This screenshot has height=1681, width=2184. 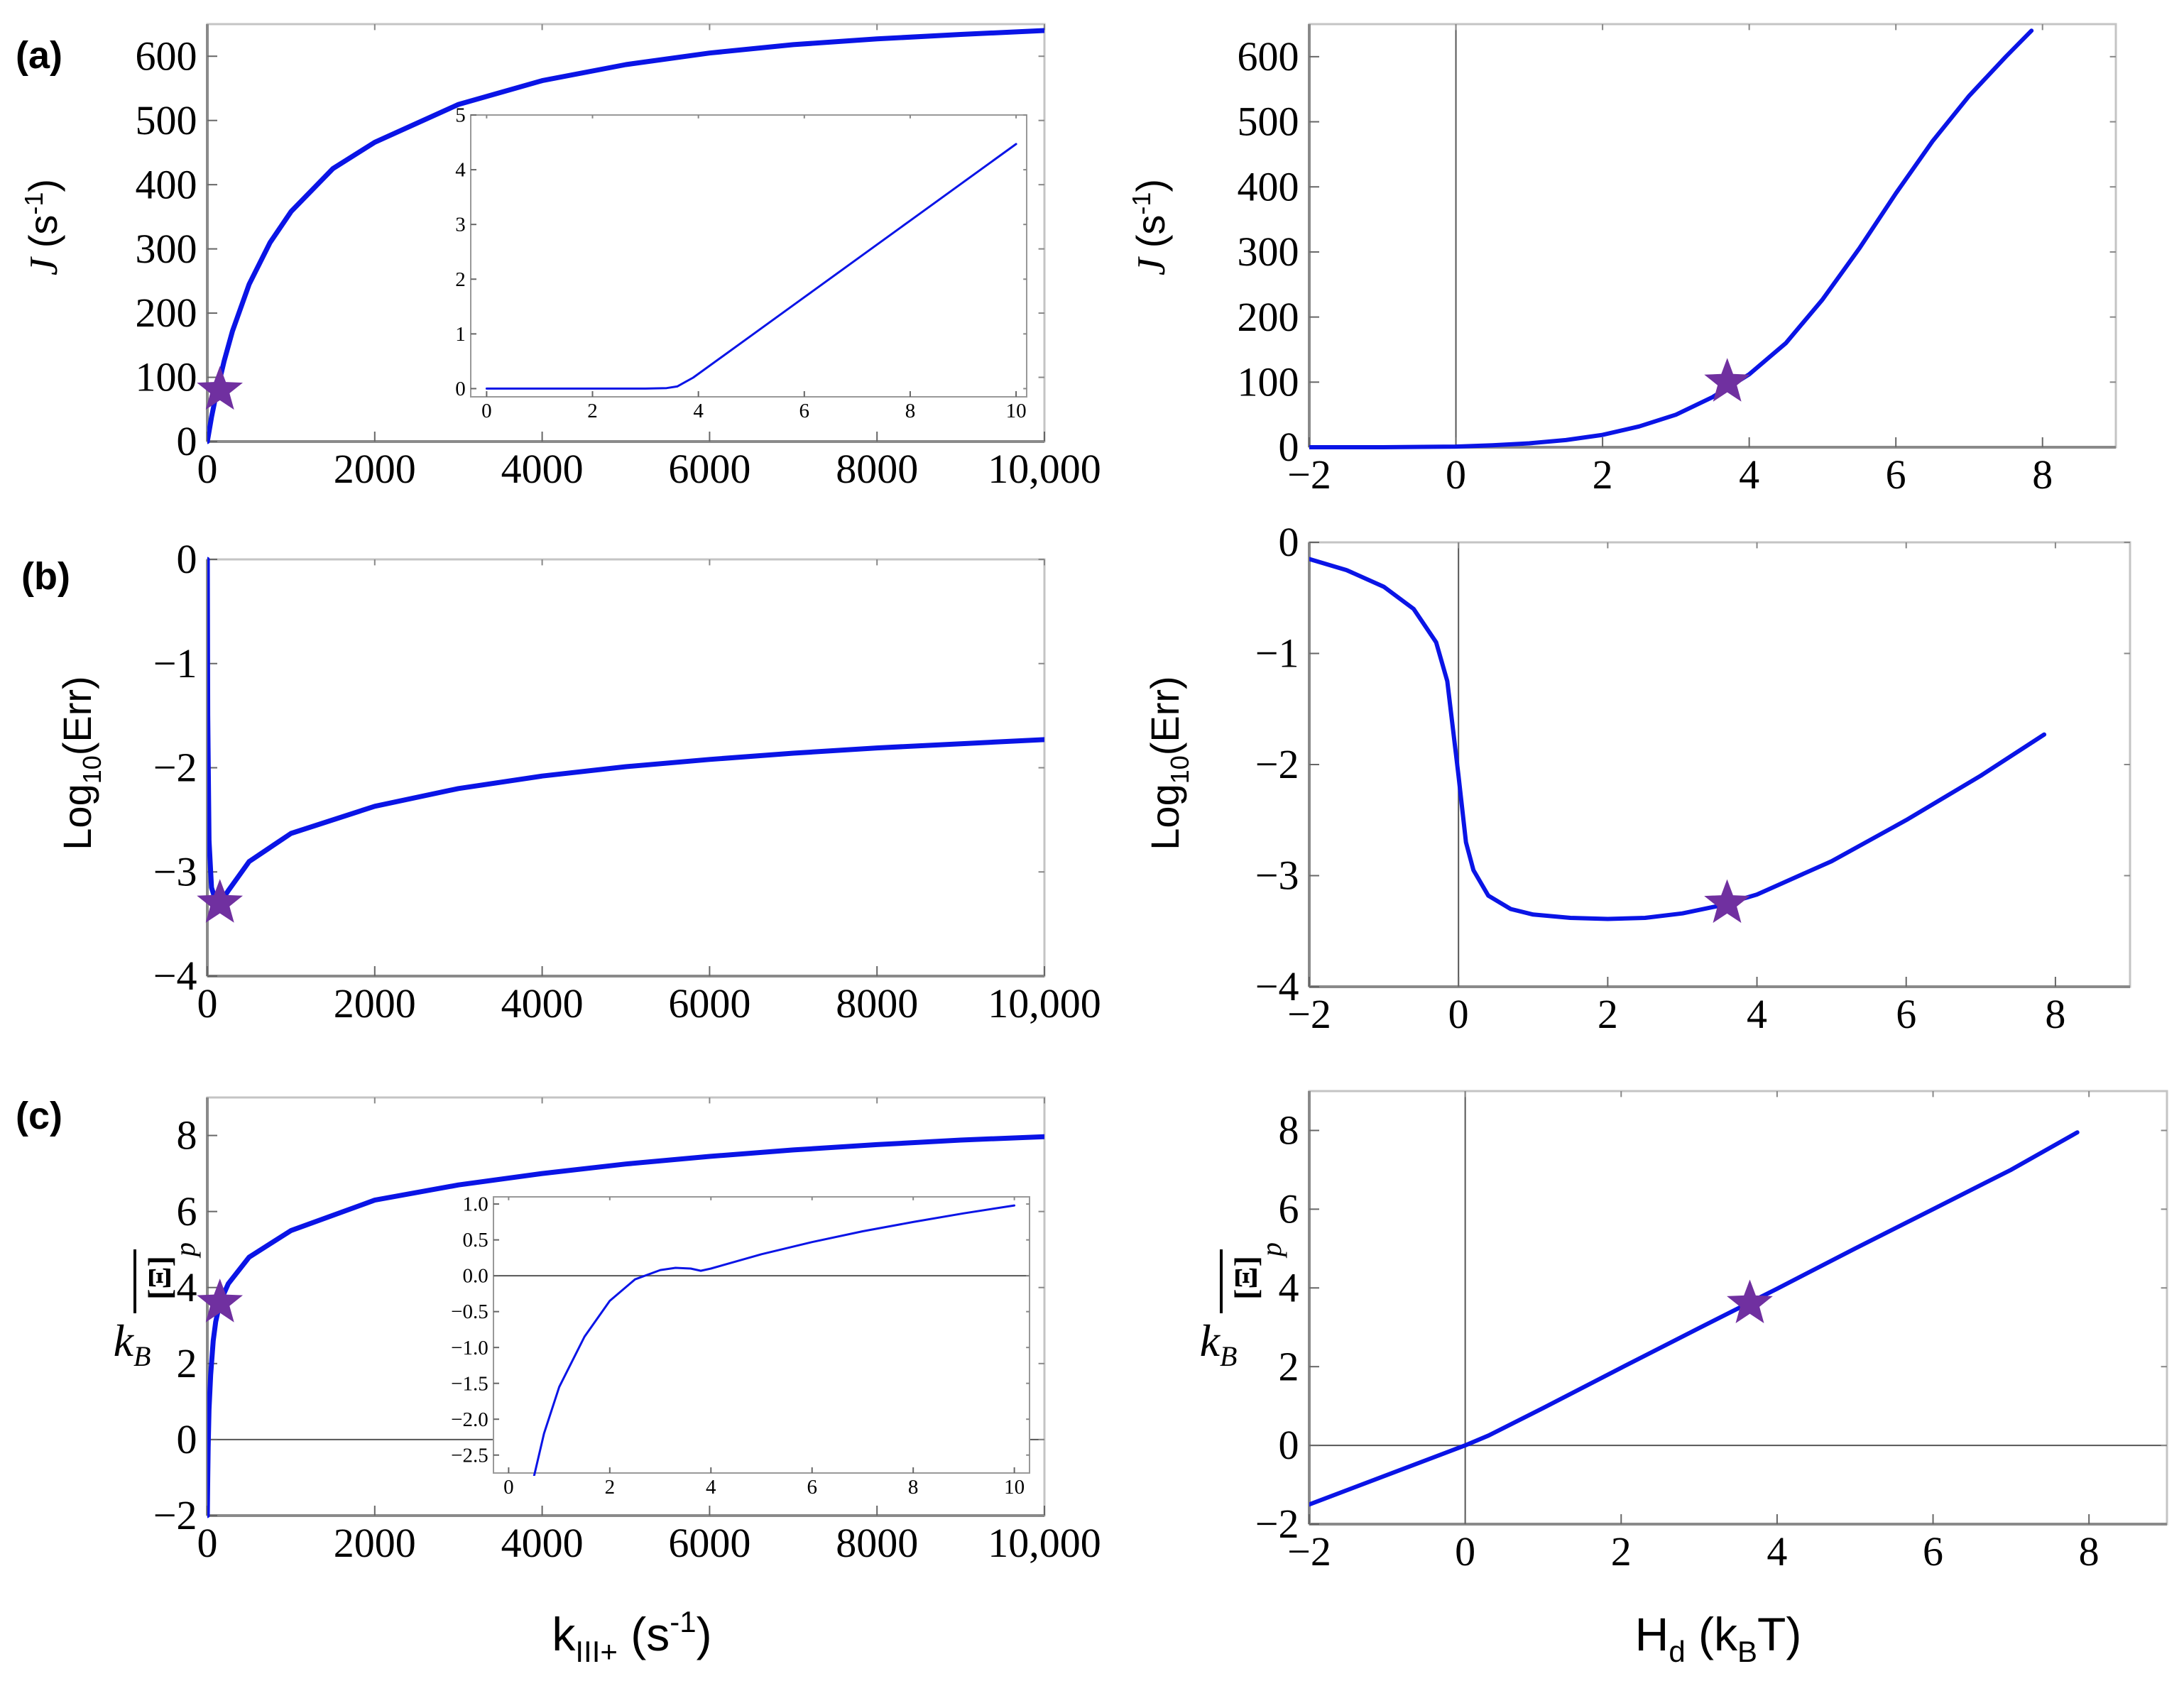 I want to click on ylabel-b-left: Log10(Err), so click(x=81, y=763).